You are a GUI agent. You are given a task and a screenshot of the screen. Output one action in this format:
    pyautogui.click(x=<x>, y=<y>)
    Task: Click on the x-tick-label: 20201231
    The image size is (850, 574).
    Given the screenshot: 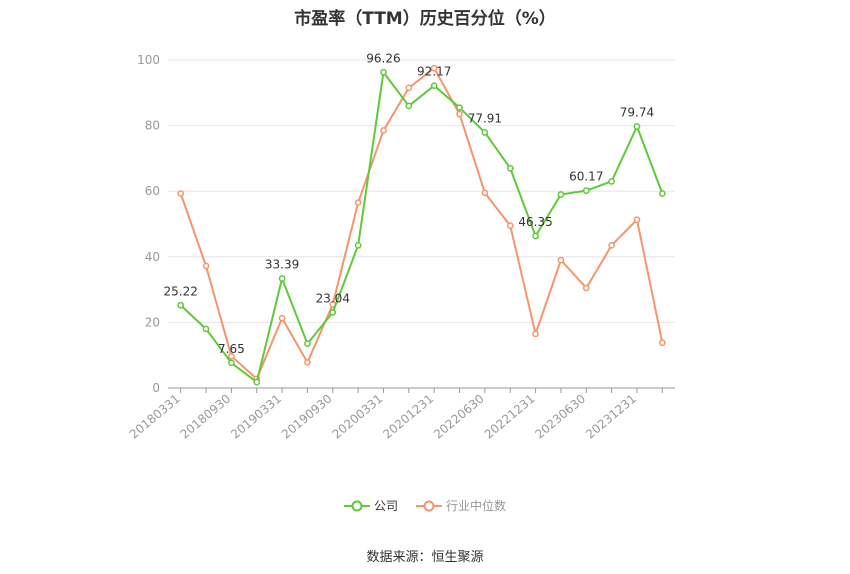 What is the action you would take?
    pyautogui.click(x=408, y=417)
    